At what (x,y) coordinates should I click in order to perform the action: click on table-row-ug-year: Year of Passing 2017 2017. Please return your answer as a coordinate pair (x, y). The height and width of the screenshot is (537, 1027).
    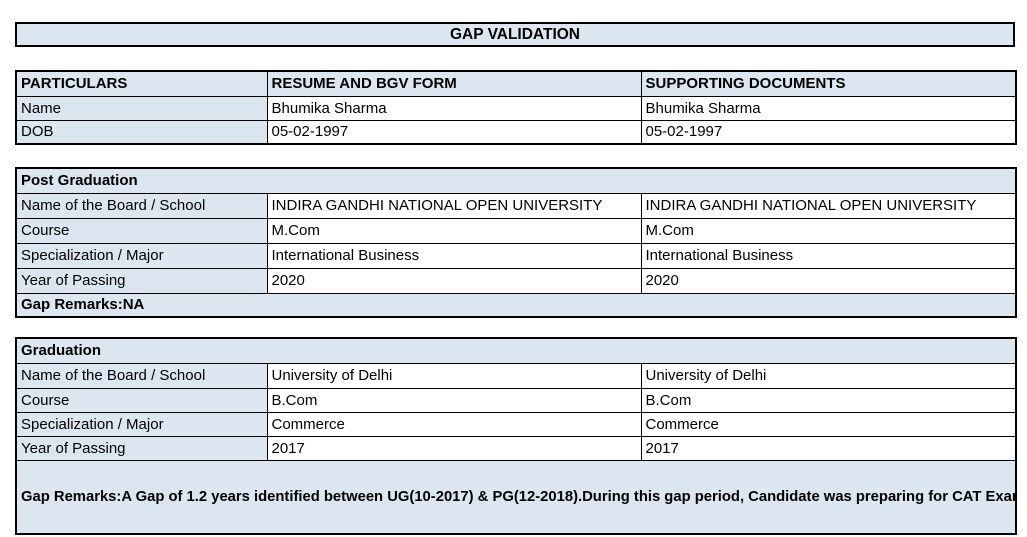
    Looking at the image, I should click on (516, 448).